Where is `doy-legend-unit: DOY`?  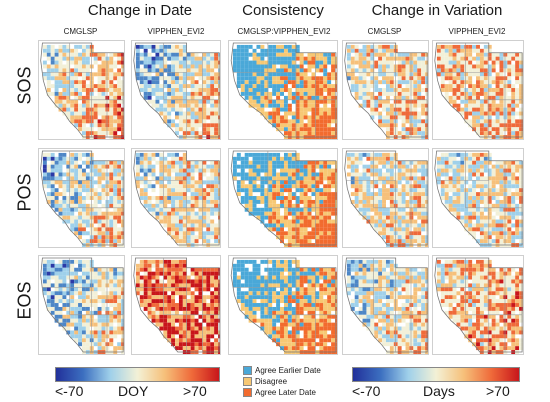 doy-legend-unit: DOY is located at coordinates (133, 391).